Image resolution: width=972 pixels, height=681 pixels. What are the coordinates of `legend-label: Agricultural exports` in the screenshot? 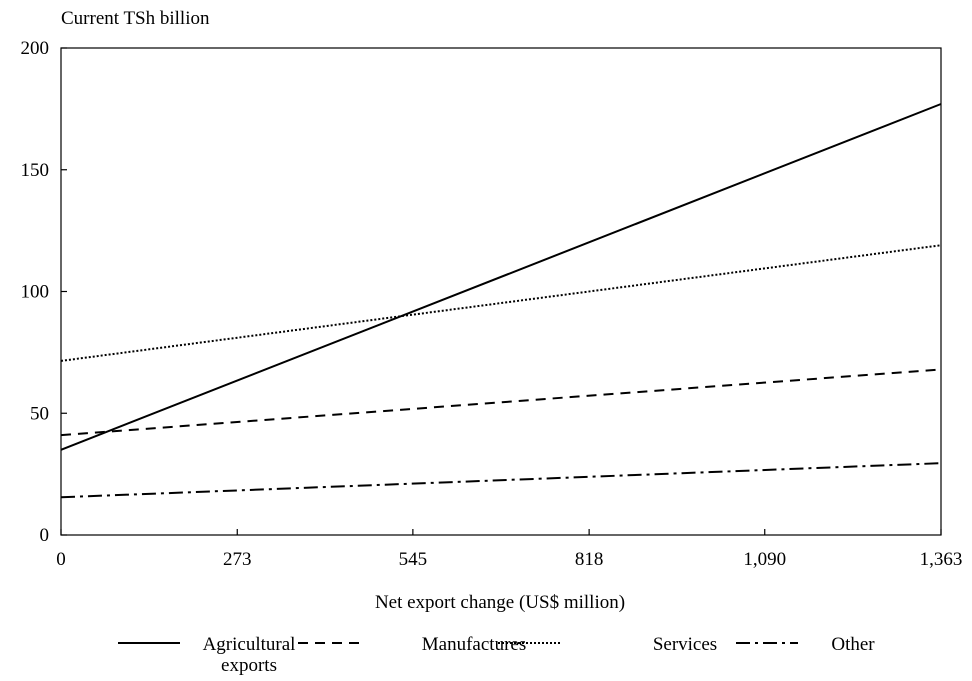 It's located at (249, 655).